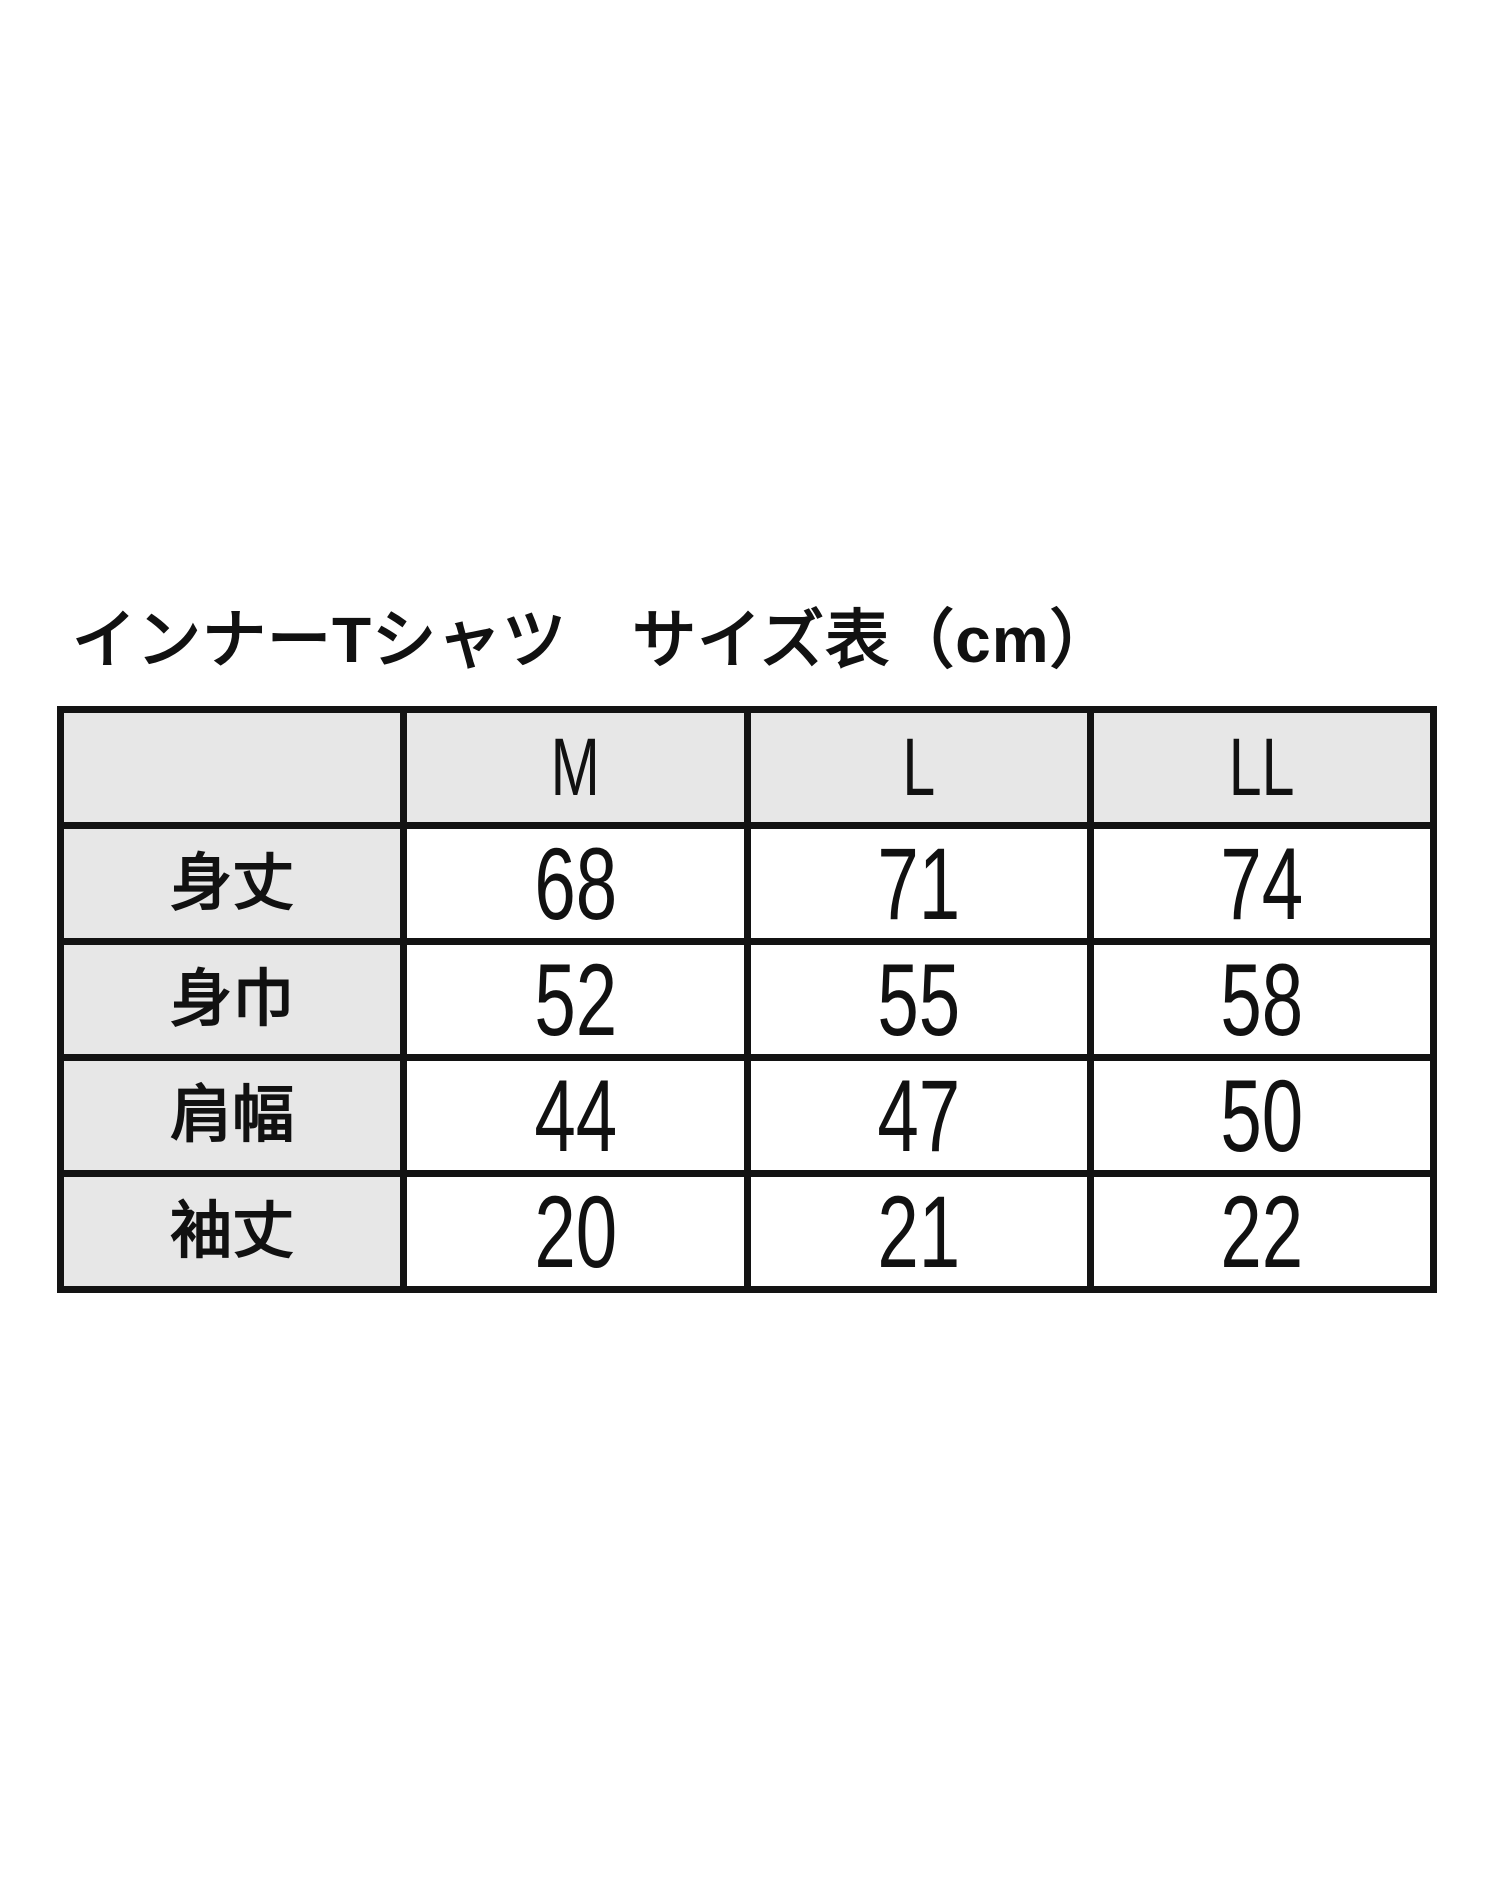 The width and height of the screenshot is (1500, 1900). I want to click on table-row-body-length: 身丈 68 71 74, so click(747, 883).